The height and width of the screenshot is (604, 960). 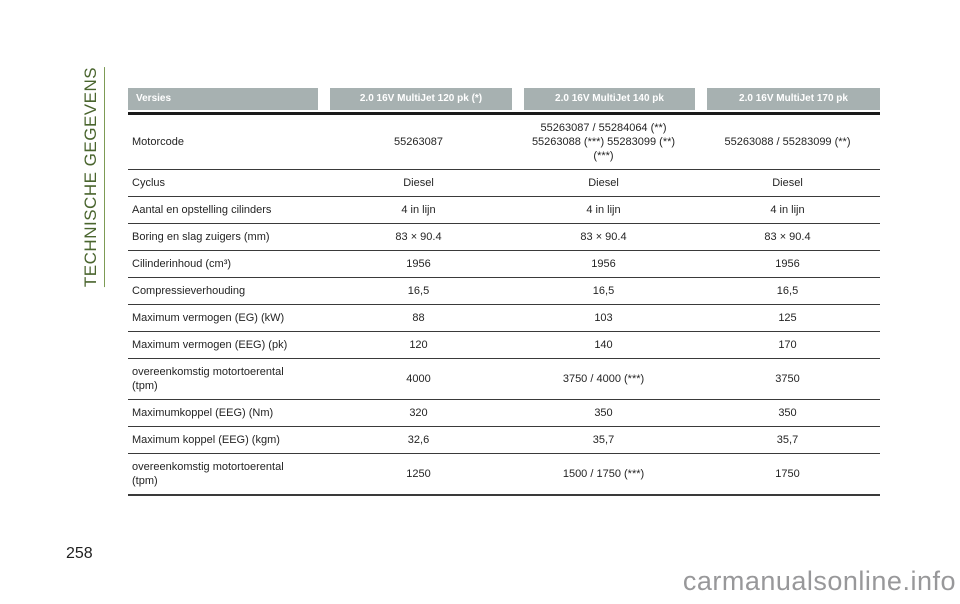 I want to click on row-label: Boring en slag zuigers (mm), so click(x=226, y=237).